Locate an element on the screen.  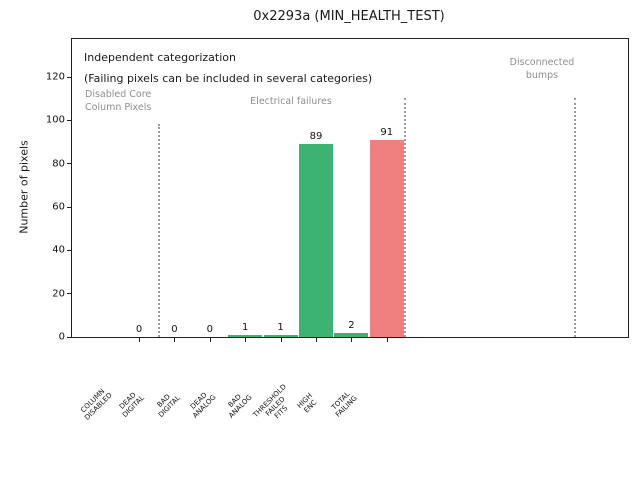
section-label-disabled-core: Disabled Core Column Pixels is located at coordinates (118, 101).